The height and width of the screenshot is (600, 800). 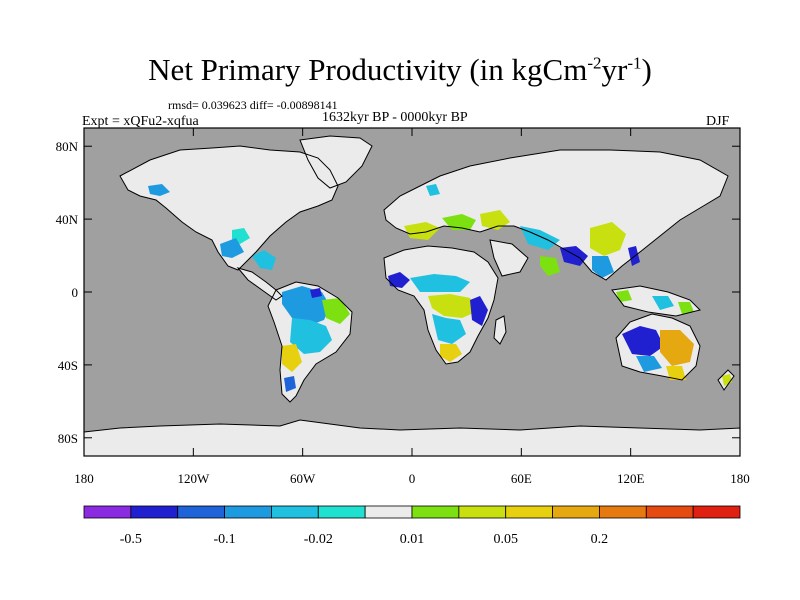 What do you see at coordinates (614, 69) in the screenshot?
I see `title-text-mid: yr` at bounding box center [614, 69].